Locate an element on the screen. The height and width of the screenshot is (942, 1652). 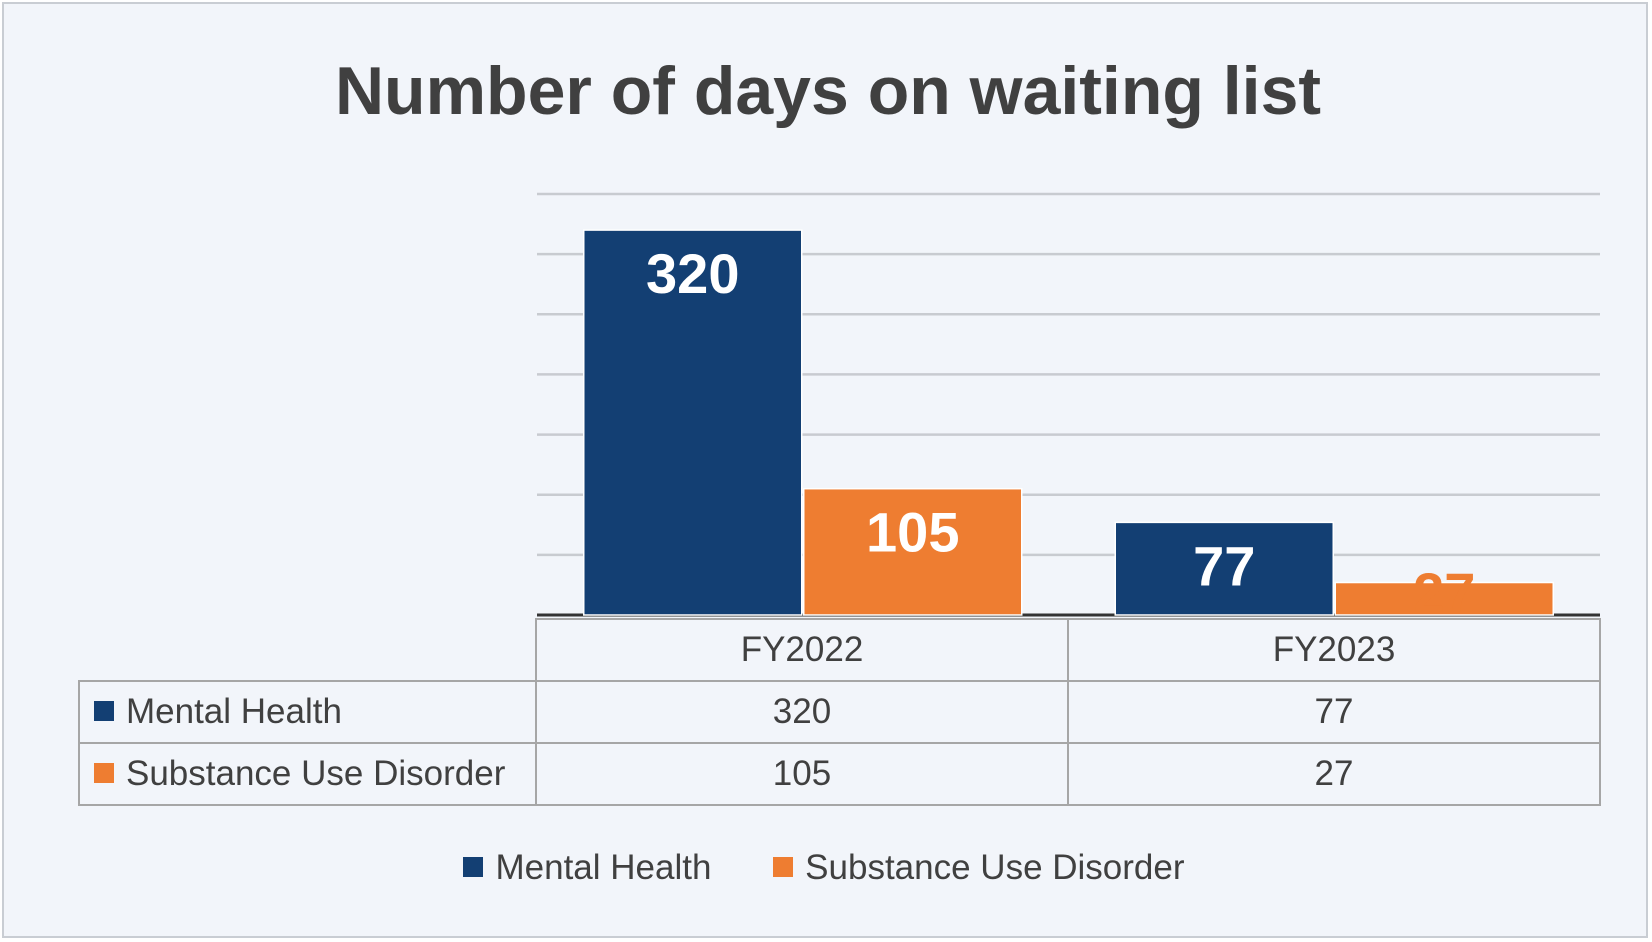
table-series-label: Substance Use Disorder is located at coordinates (316, 773).